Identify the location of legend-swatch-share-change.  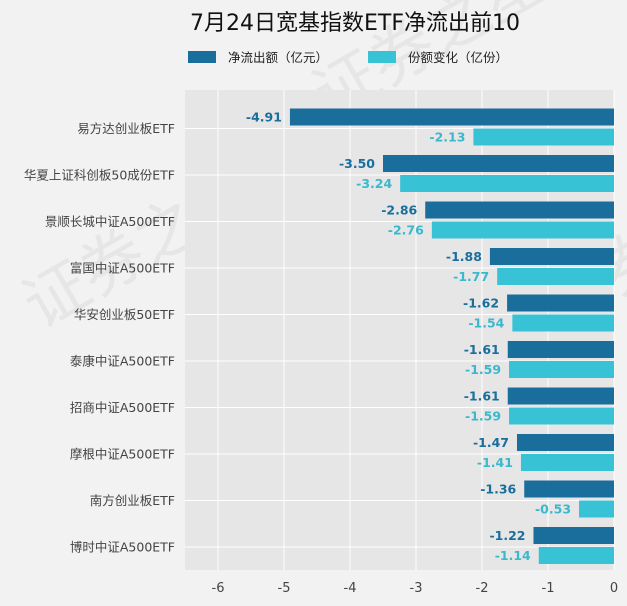
(382, 57).